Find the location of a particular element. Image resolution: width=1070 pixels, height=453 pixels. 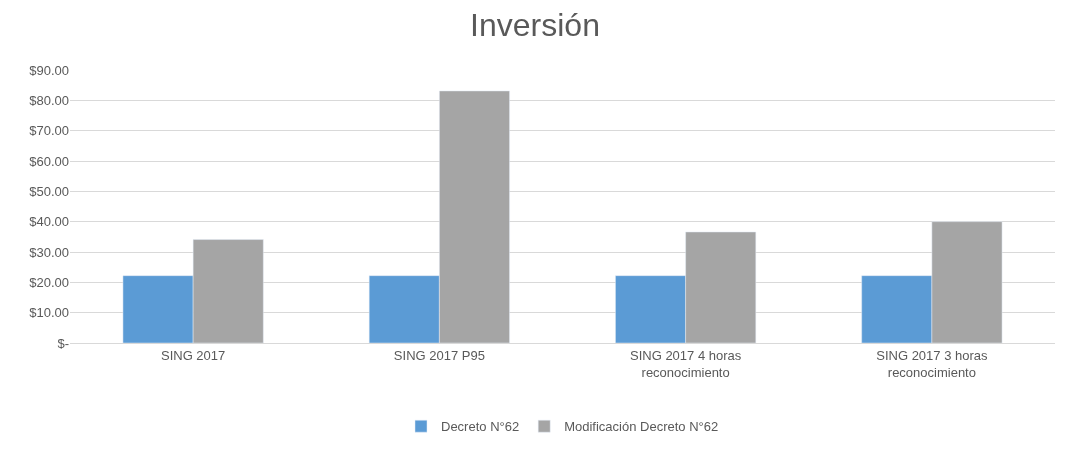

chart-title: Inversión is located at coordinates (535, 24).